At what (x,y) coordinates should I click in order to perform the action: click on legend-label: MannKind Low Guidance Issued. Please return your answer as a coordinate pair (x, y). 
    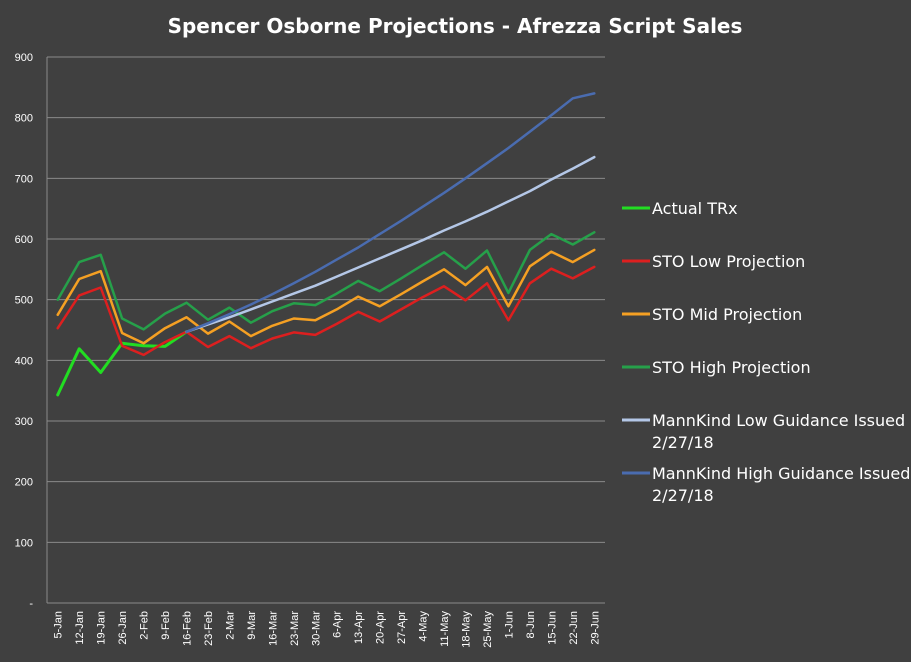
    Looking at the image, I should click on (778, 420).